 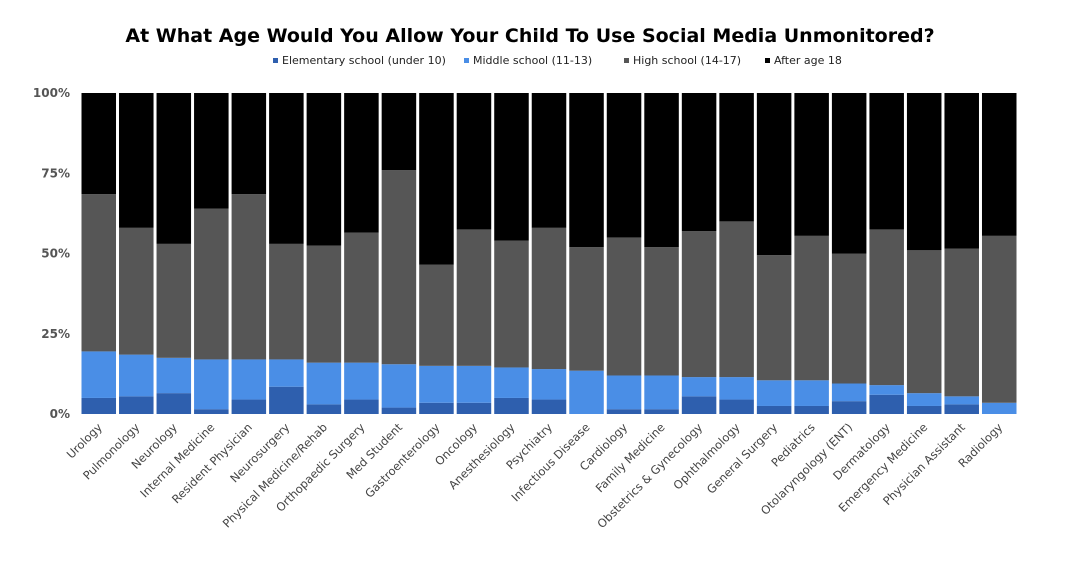 What do you see at coordinates (808, 60) in the screenshot?
I see `legend-label-4: After age 18` at bounding box center [808, 60].